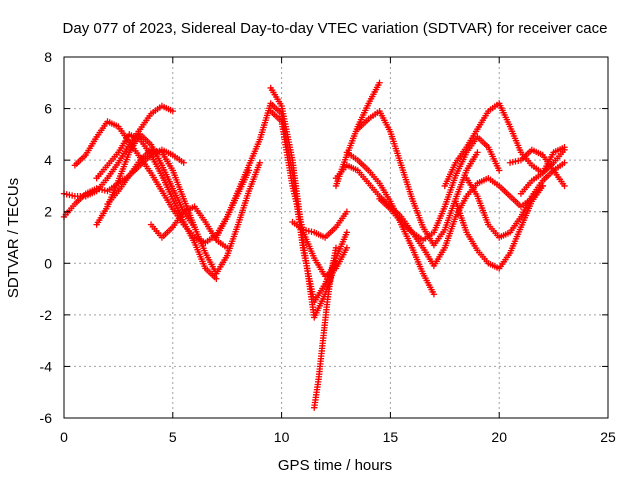 The image size is (640, 480). Describe the element at coordinates (46, 315) in the screenshot. I see `y-tick-label: -2` at that location.